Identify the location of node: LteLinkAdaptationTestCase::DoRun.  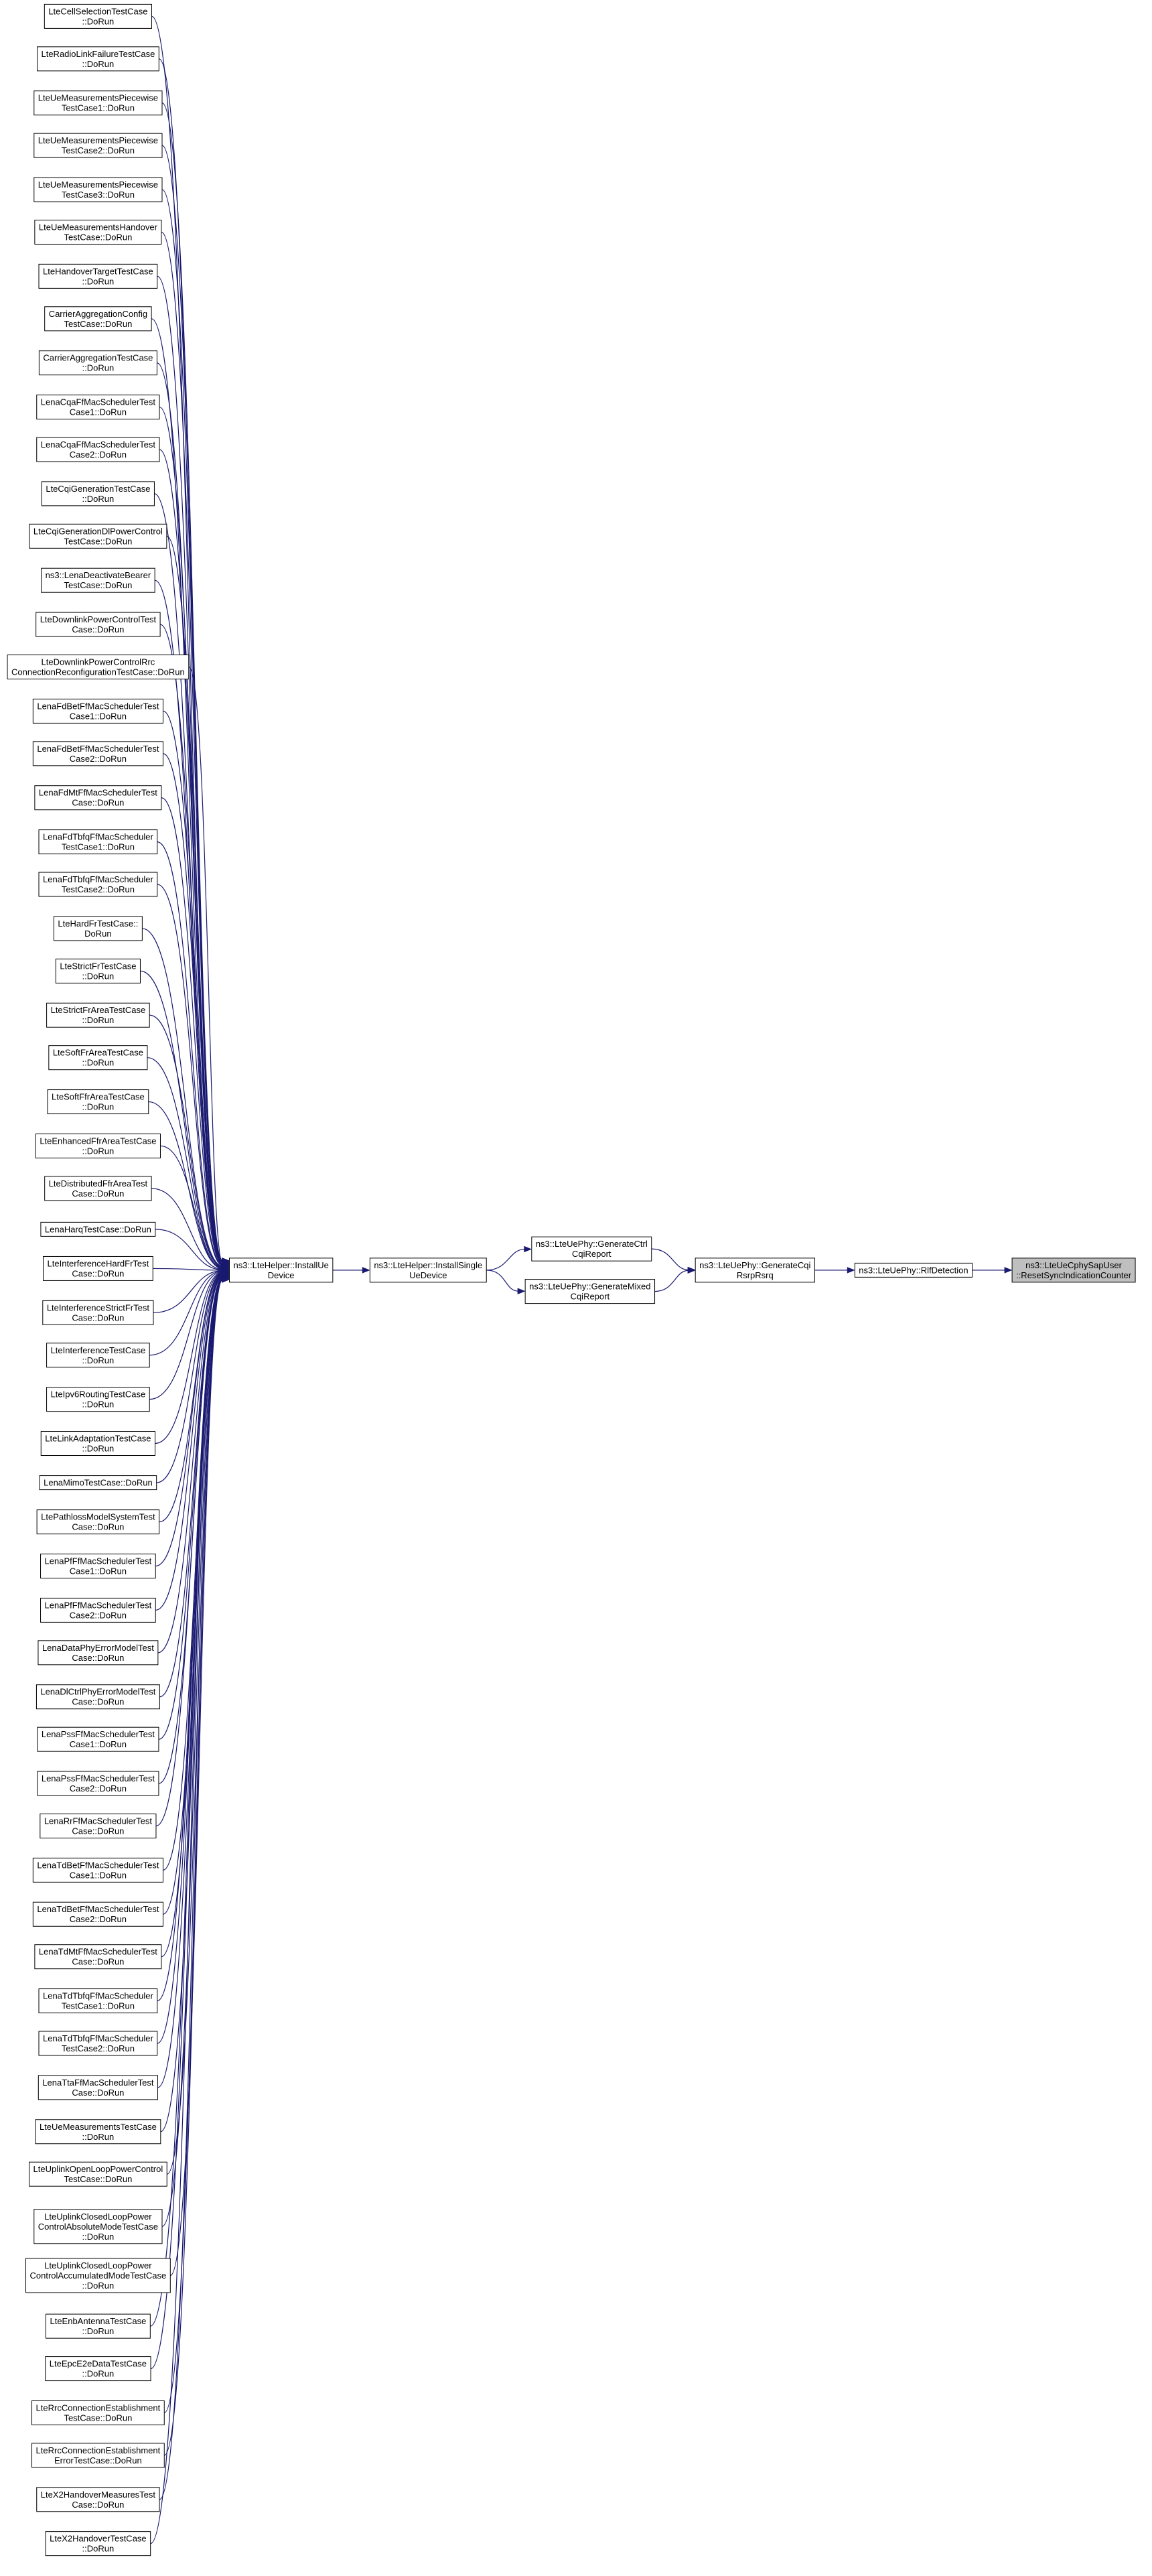
(98, 1443).